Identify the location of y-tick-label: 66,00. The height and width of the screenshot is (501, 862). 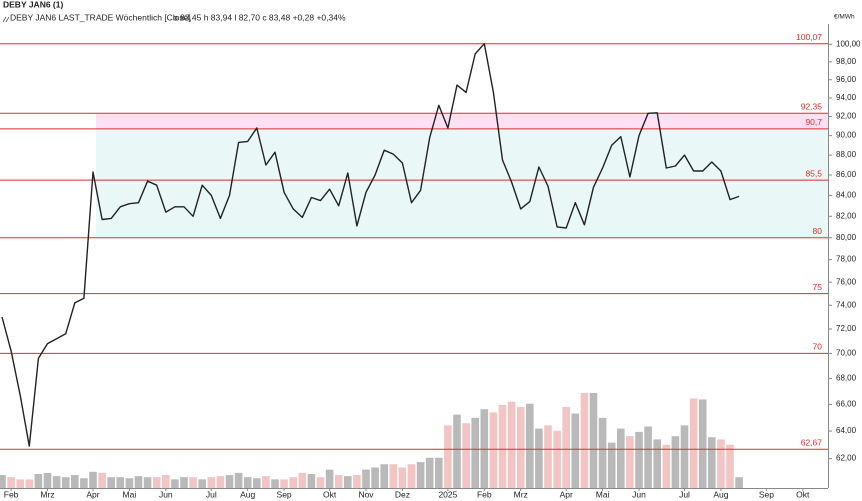
(846, 404).